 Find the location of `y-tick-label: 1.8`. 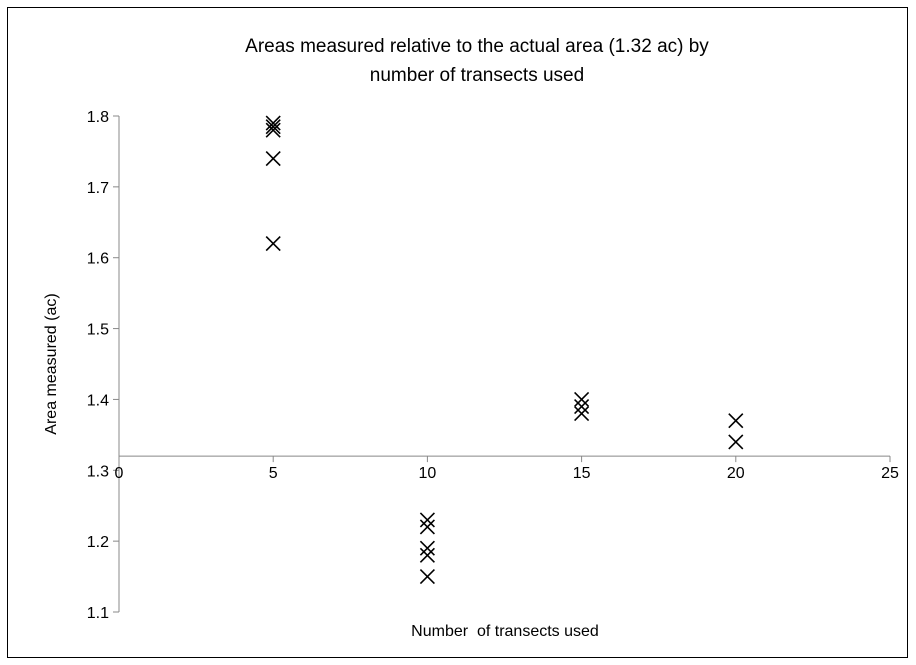

y-tick-label: 1.8 is located at coordinates (98, 117).